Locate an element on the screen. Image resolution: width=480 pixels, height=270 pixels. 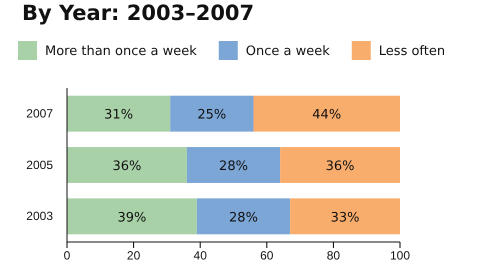
legend-label: Once a week is located at coordinates (288, 51).